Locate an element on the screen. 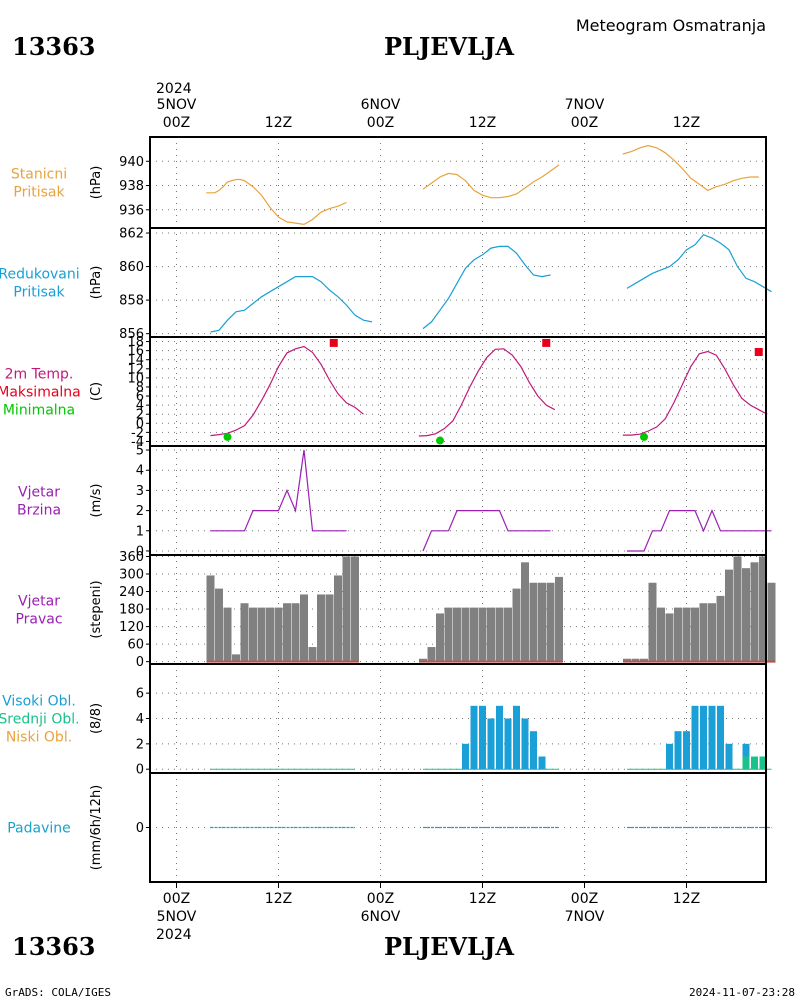 This screenshot has height=1000, width=800. y-tick-label: 1 is located at coordinates (140, 531).